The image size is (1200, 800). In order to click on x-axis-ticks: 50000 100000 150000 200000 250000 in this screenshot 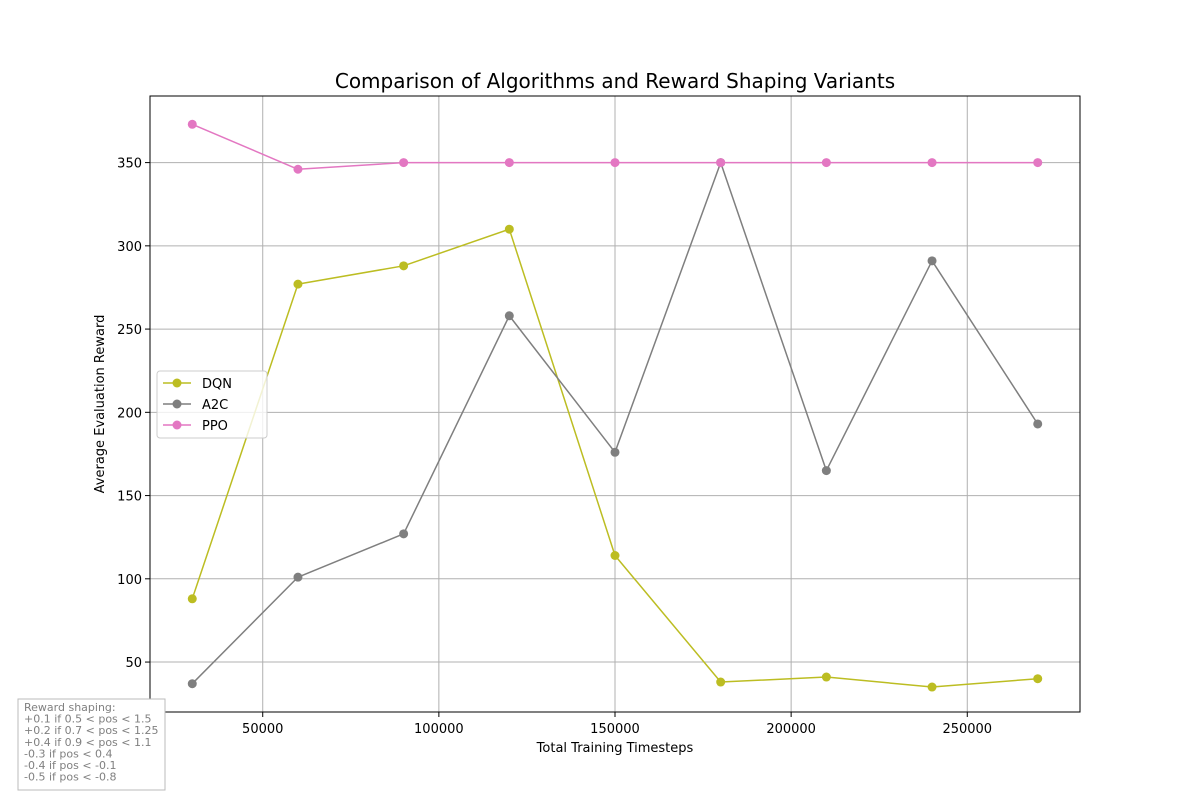, I will do `click(617, 724)`.